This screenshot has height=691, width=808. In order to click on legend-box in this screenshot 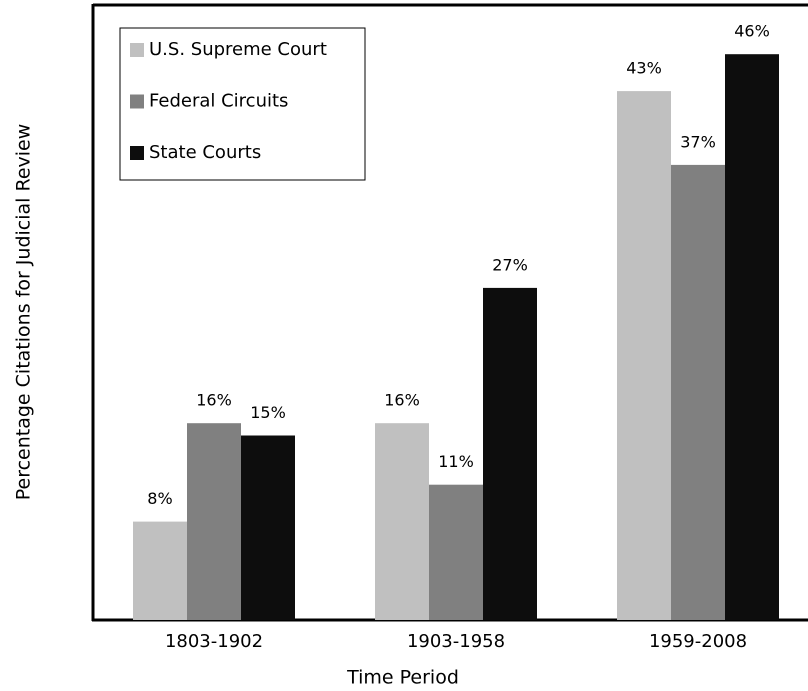, I will do `click(242, 104)`.